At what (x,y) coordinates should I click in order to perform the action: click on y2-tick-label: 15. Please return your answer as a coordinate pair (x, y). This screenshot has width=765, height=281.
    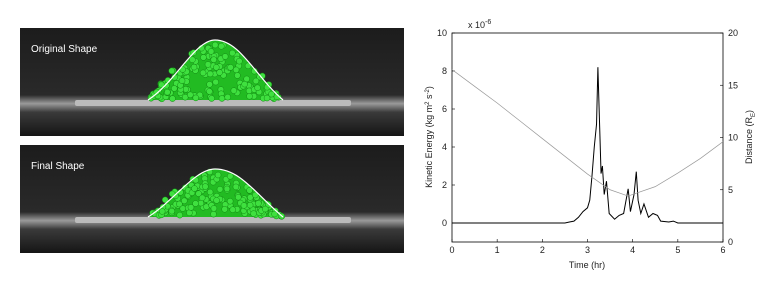
    Looking at the image, I should click on (733, 85).